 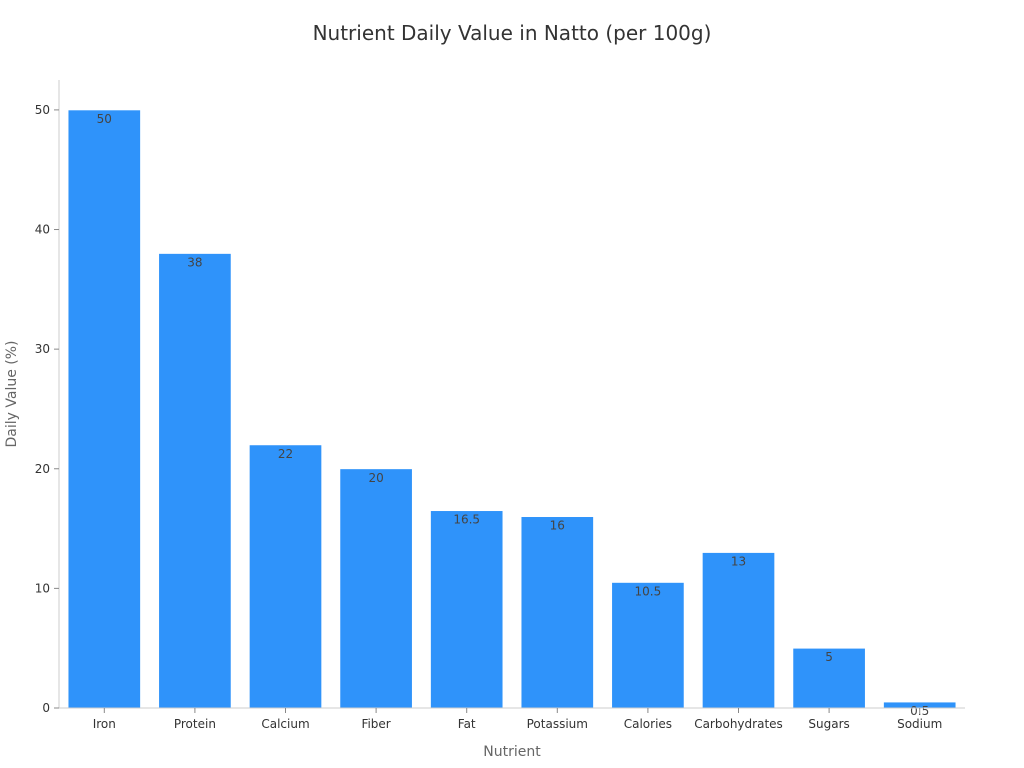 I want to click on bar-iron, so click(x=104, y=409).